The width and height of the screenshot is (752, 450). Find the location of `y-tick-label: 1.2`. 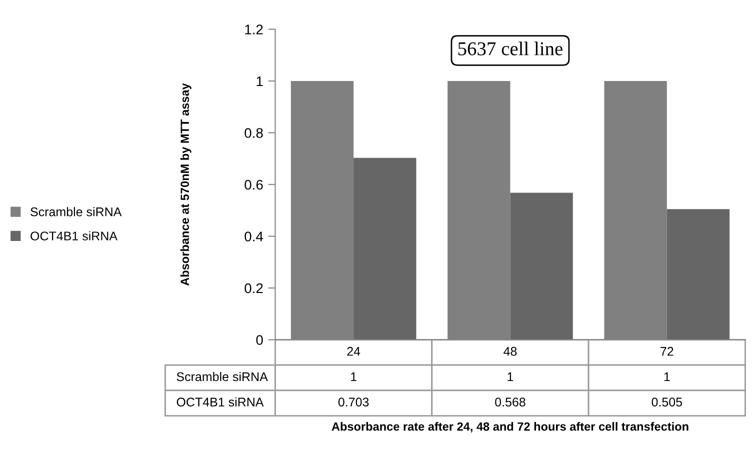

y-tick-label: 1.2 is located at coordinates (254, 29).